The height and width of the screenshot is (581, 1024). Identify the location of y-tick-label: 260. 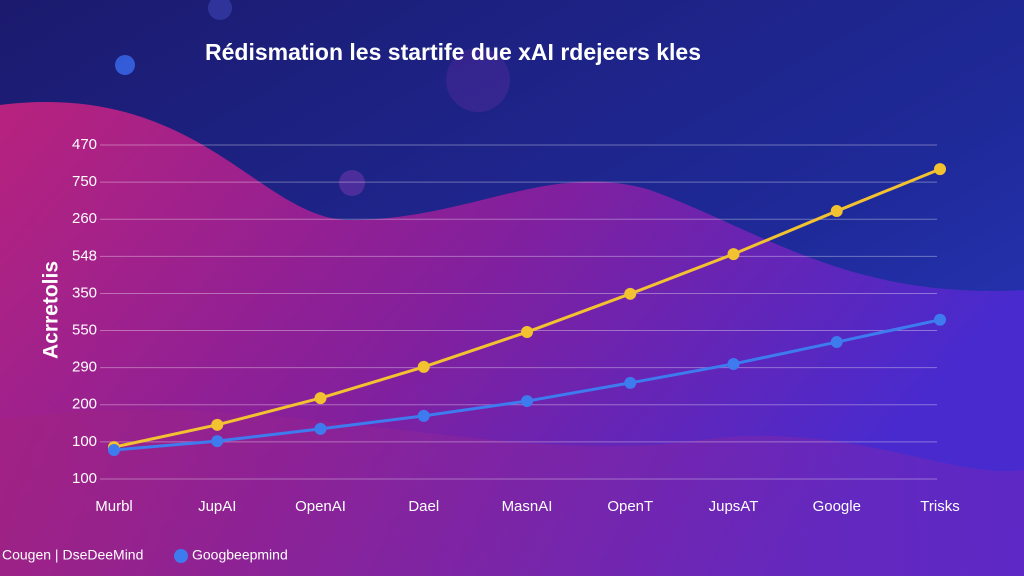
(84, 218).